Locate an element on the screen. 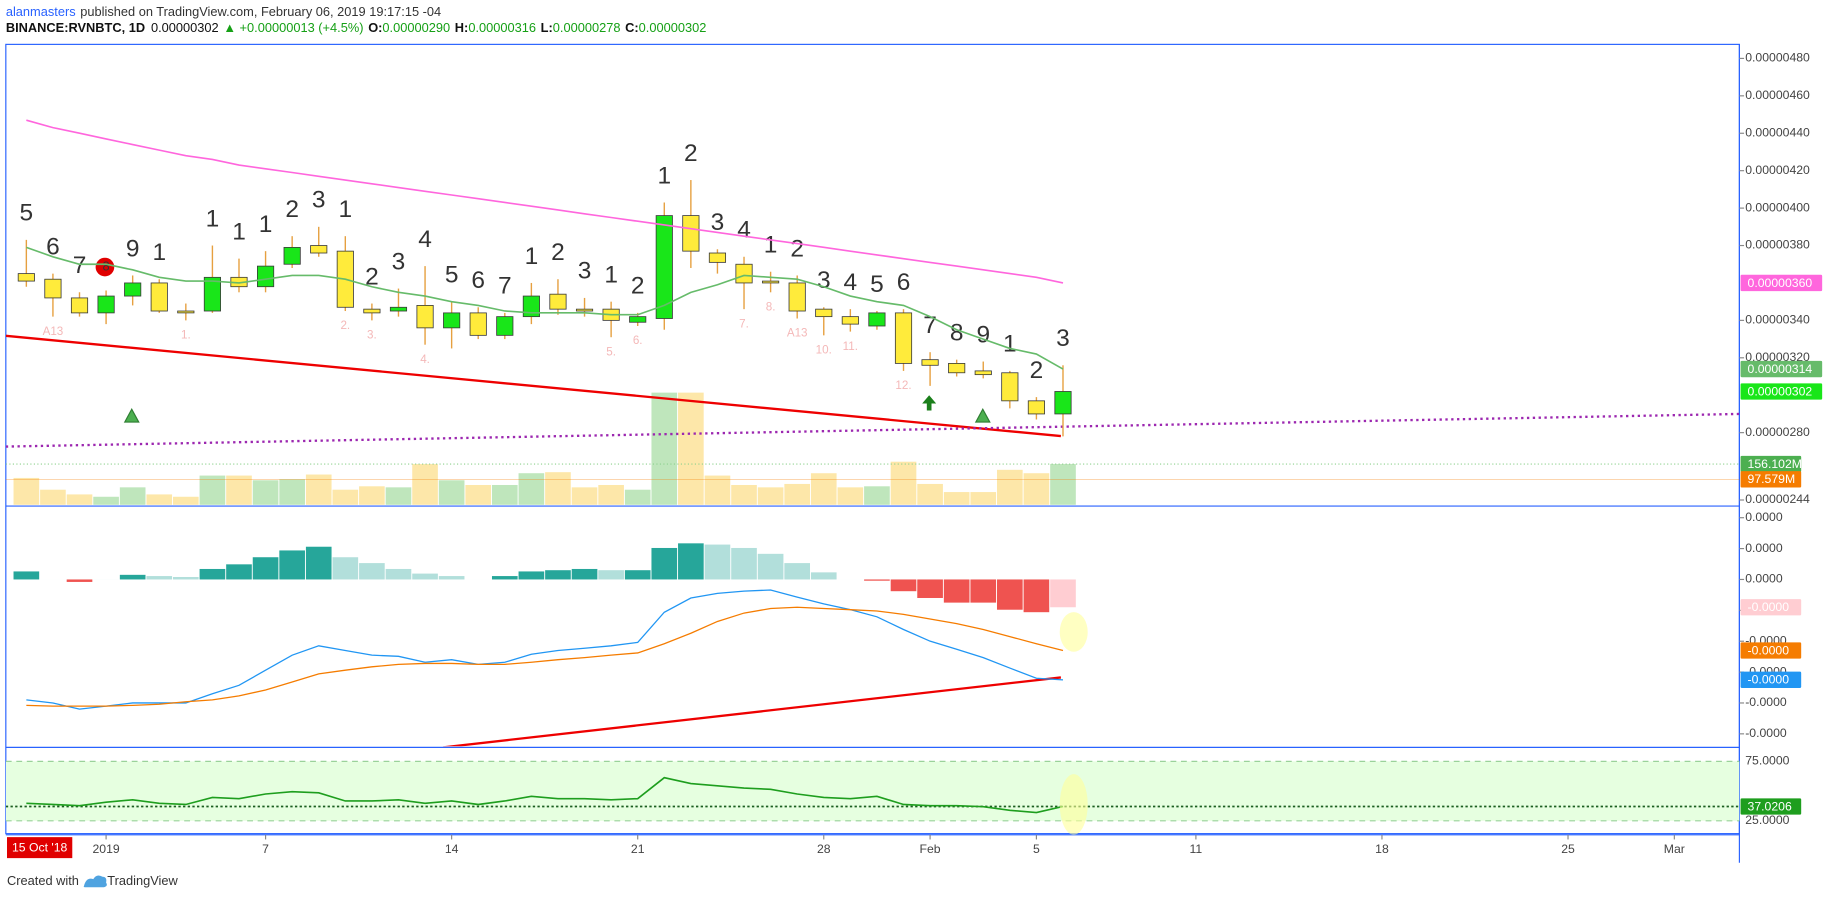 This screenshot has width=1828, height=899. value-badge-label: -0.0000 is located at coordinates (1769, 680).